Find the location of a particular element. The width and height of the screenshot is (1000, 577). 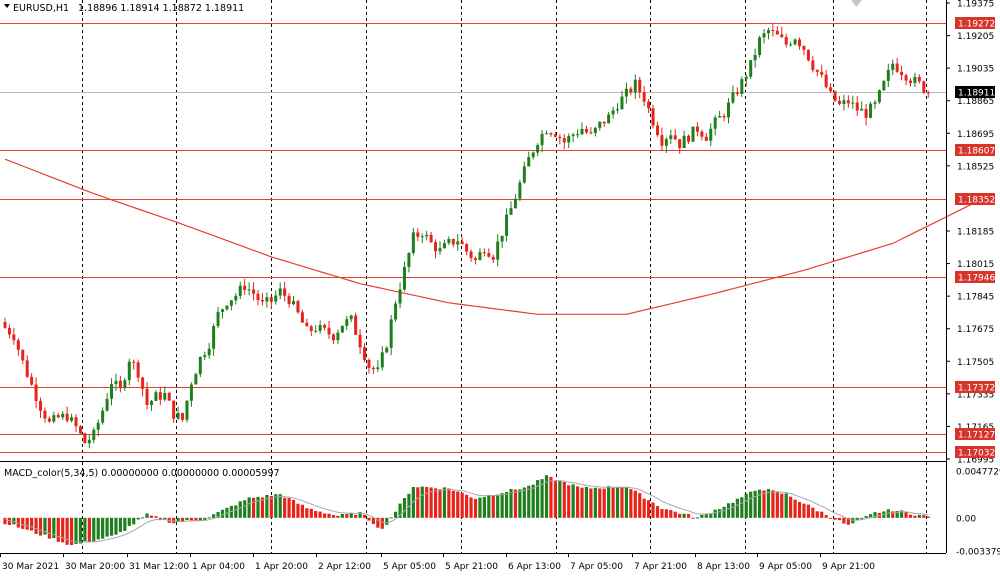

price-tick-label: 1.17845 is located at coordinates (975, 298).